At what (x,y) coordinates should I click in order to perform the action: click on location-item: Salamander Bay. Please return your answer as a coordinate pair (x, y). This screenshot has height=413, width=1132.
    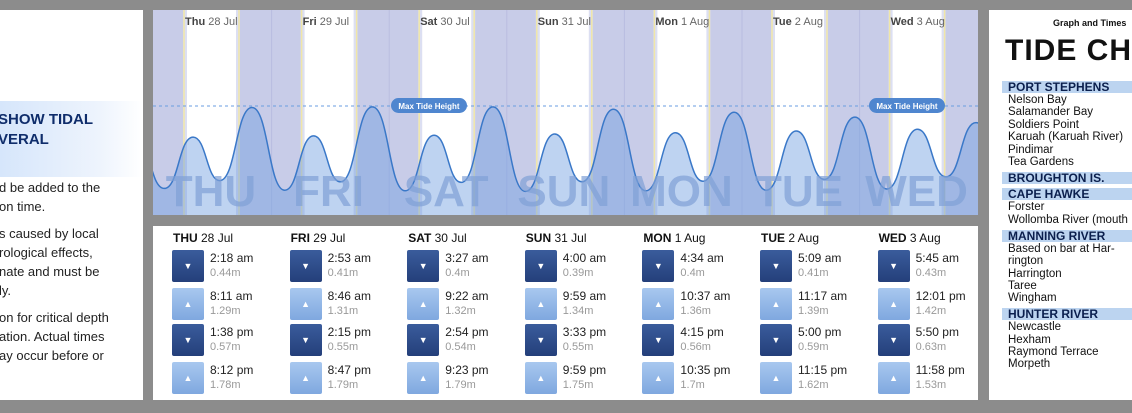
    Looking at the image, I should click on (1051, 112).